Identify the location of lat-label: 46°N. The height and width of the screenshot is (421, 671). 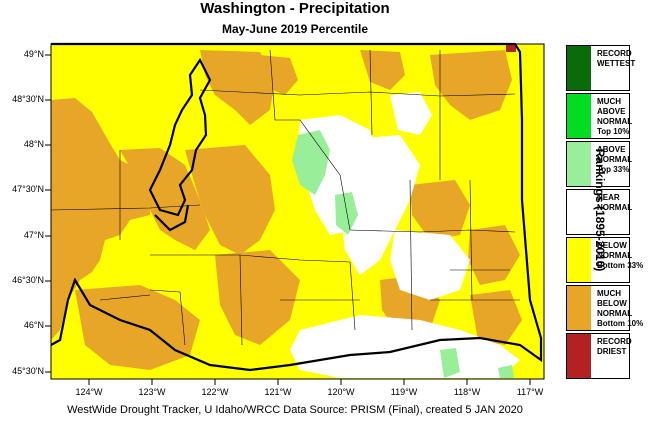
(33, 325).